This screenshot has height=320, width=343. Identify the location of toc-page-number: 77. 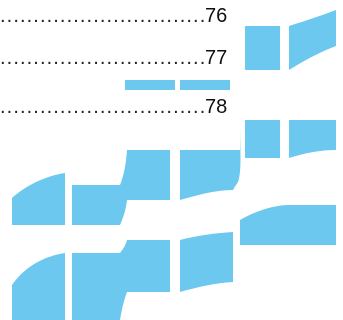
(216, 58).